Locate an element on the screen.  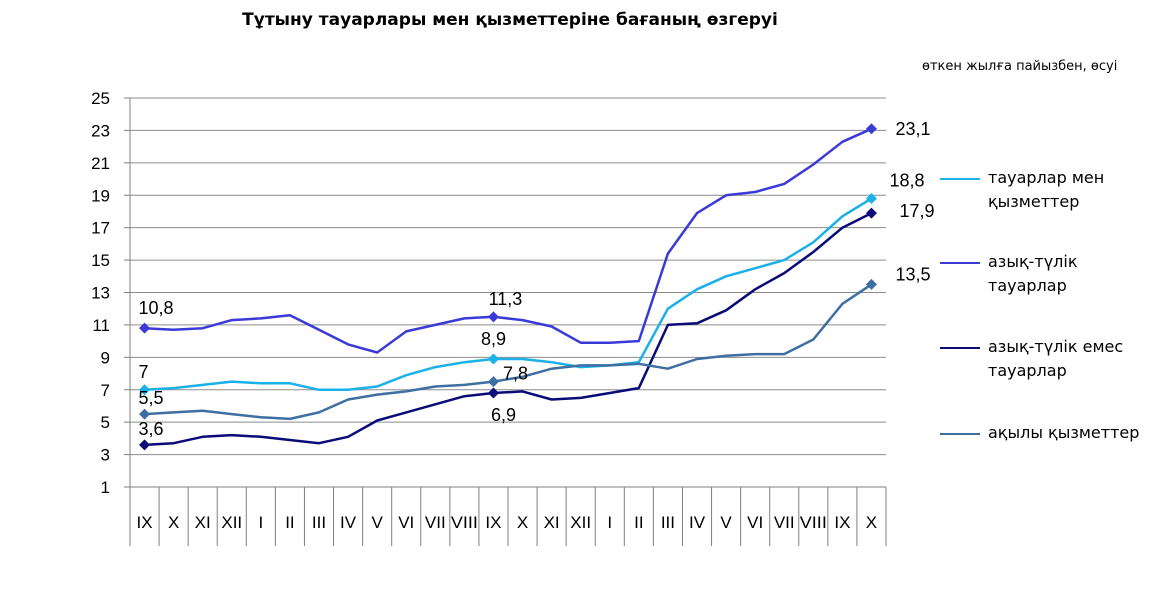
legend-label: тауарлар мен қызметтер is located at coordinates (1046, 189).